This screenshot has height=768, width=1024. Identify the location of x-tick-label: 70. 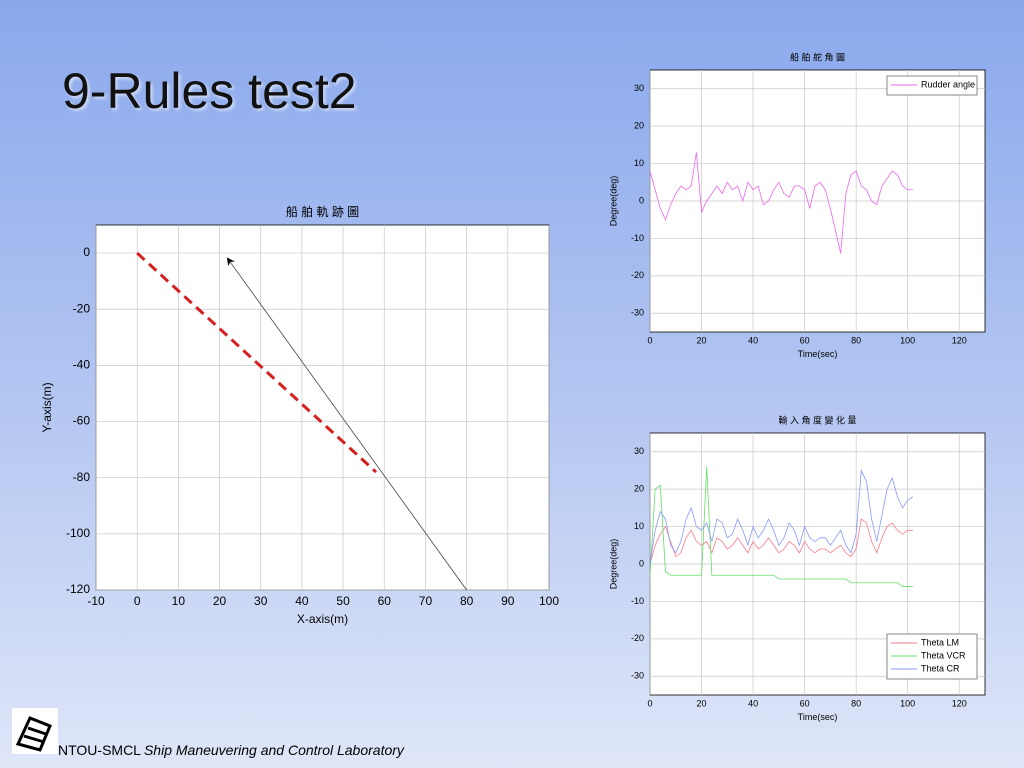
(426, 601).